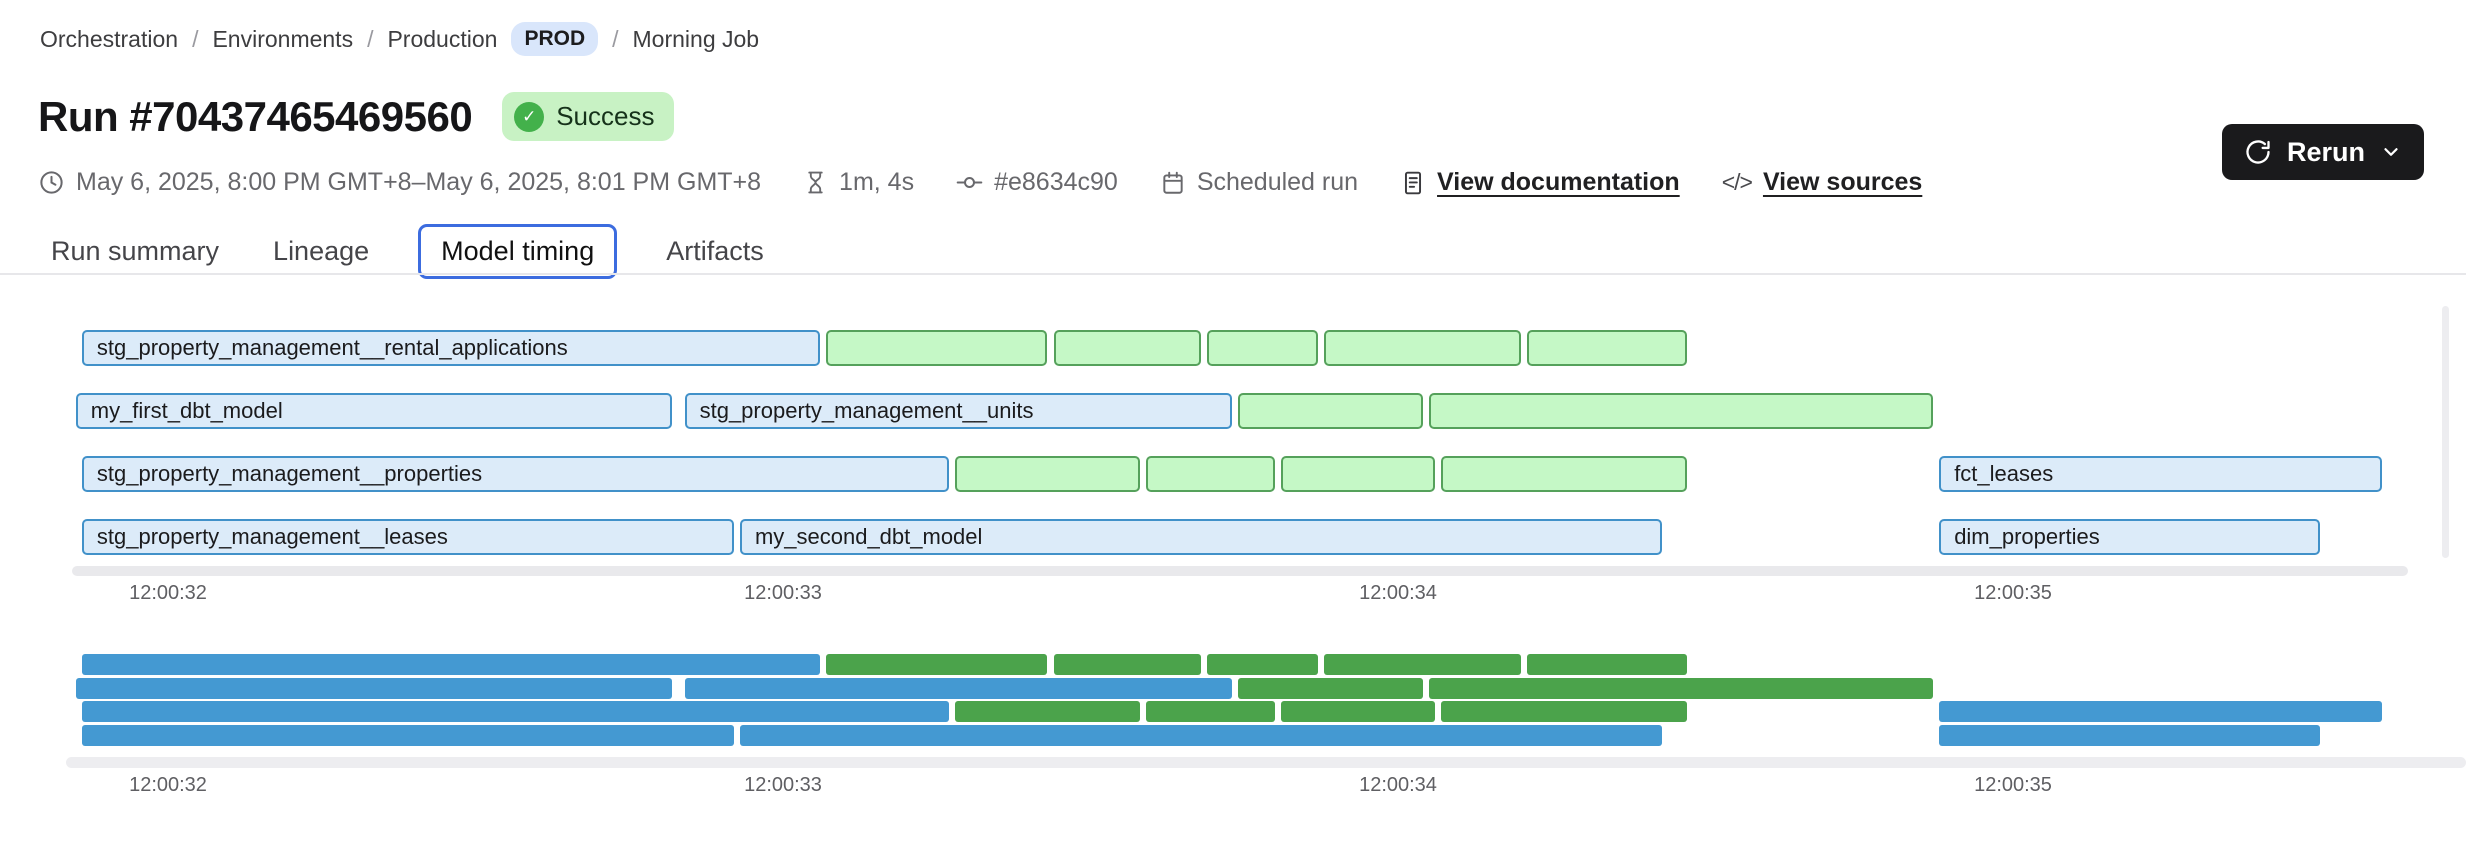 The width and height of the screenshot is (2466, 842). What do you see at coordinates (2445, 432) in the screenshot?
I see `gantt-vertical-scrollbar` at bounding box center [2445, 432].